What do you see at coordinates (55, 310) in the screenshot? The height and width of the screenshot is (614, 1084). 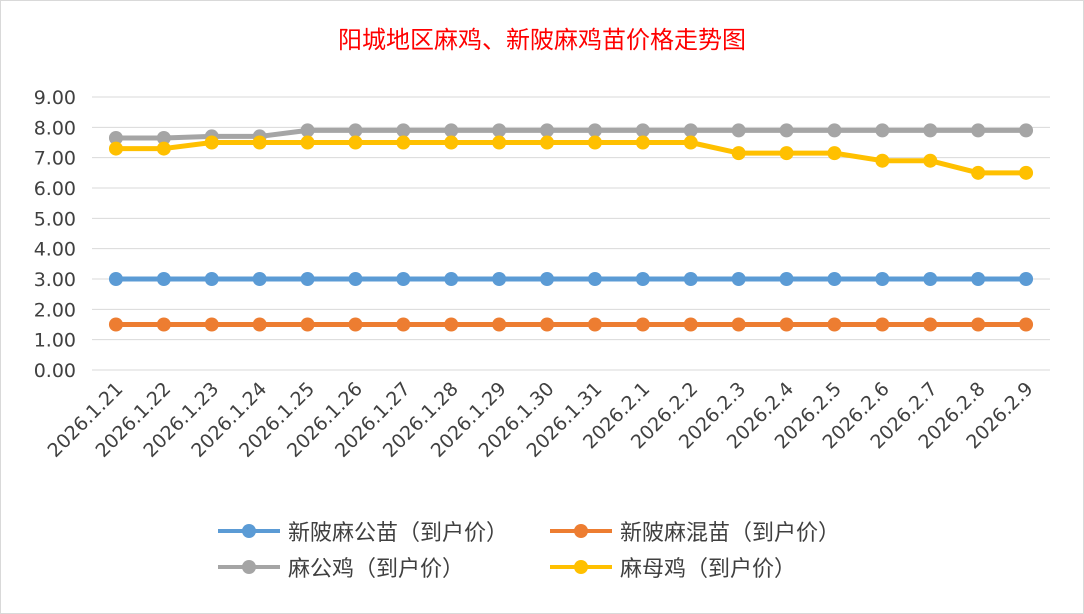 I see `y-tick-label: 2.00` at bounding box center [55, 310].